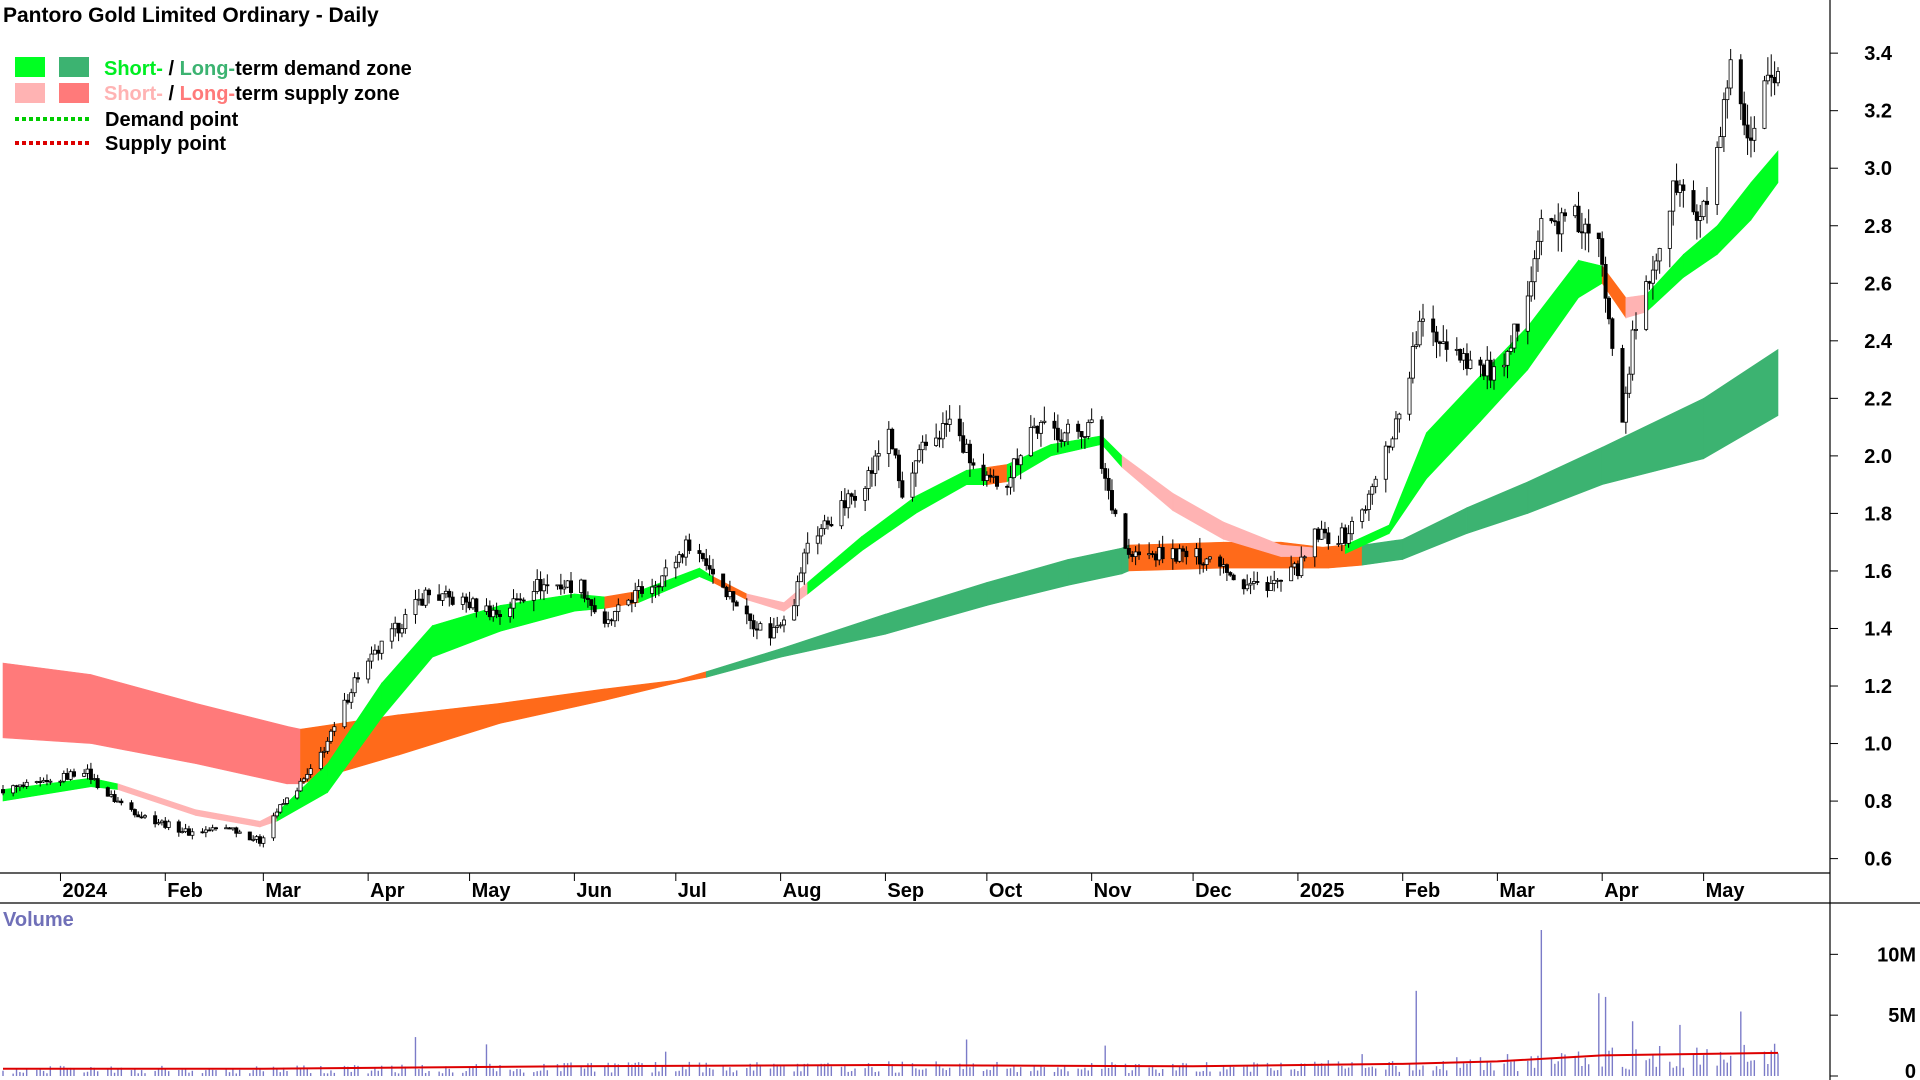  Describe the element at coordinates (1878, 687) in the screenshot. I see `price-tick-label: 1.2` at that location.